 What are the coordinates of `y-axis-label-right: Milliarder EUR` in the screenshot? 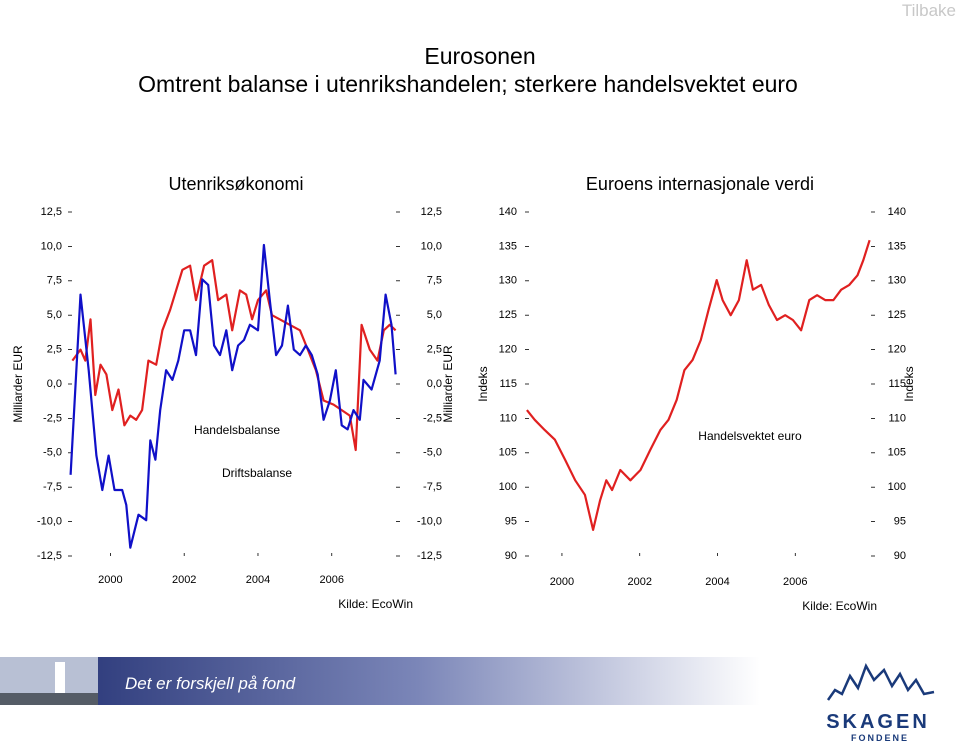 It's located at (448, 384).